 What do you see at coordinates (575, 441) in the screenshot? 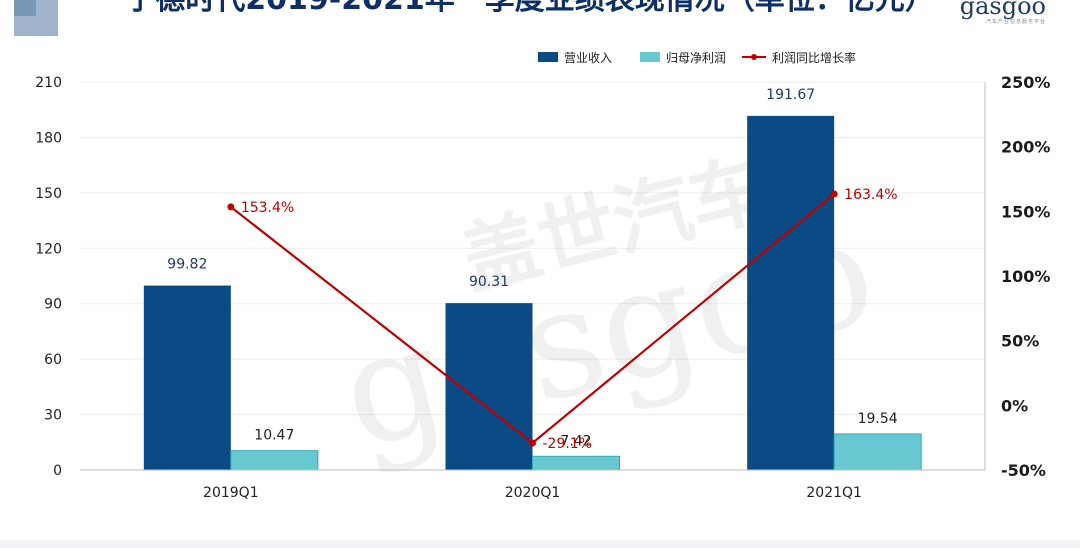
I see `data-label-profit: 7.42` at bounding box center [575, 441].